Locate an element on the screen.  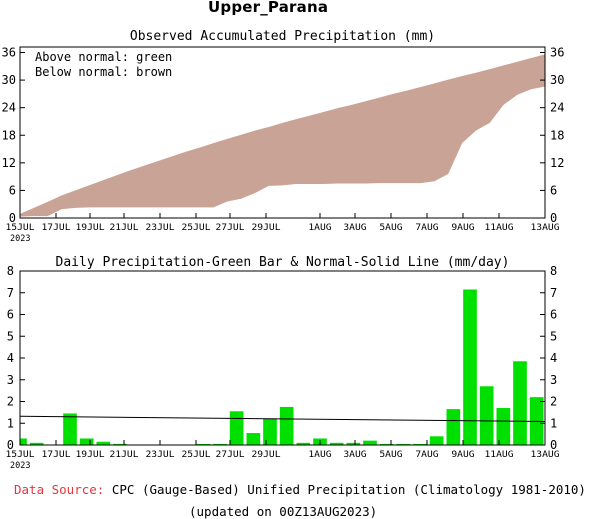
daily-x-tick-label: 21JUL is located at coordinates (124, 455).